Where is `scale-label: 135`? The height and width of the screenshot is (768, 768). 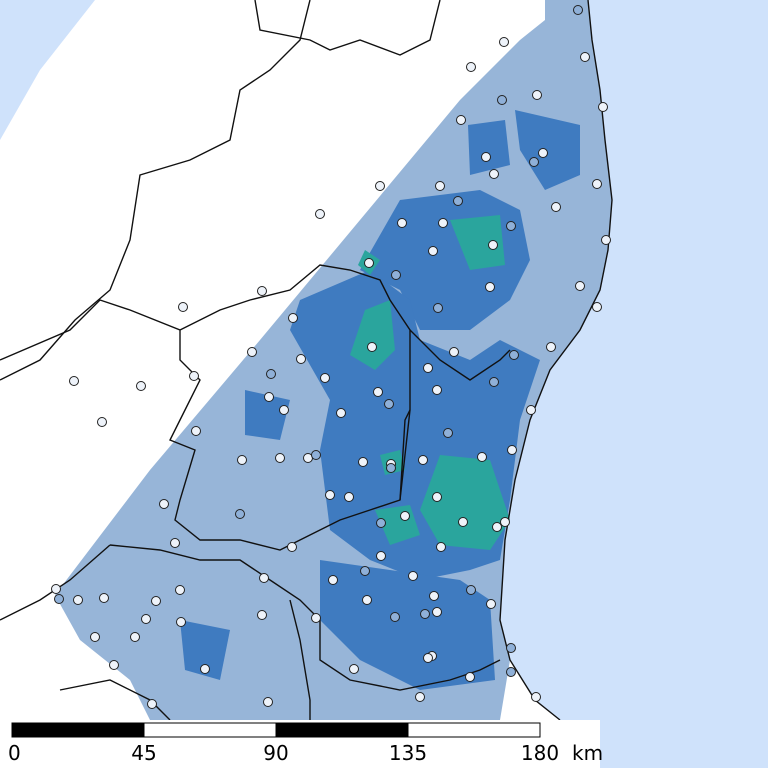
scale-label: 135 is located at coordinates (408, 753).